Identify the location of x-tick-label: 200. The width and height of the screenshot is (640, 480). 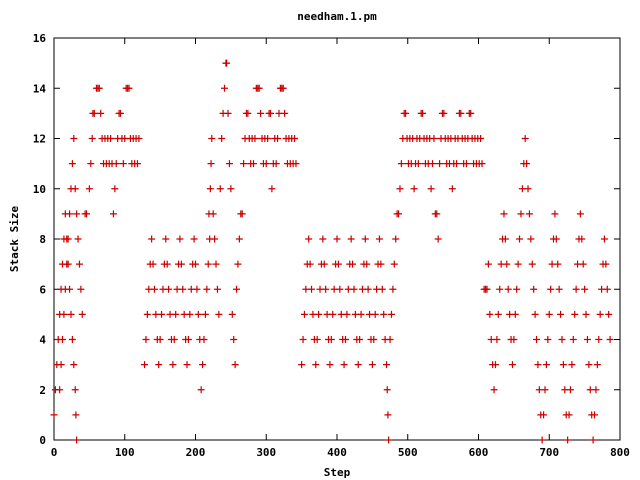
(196, 452).